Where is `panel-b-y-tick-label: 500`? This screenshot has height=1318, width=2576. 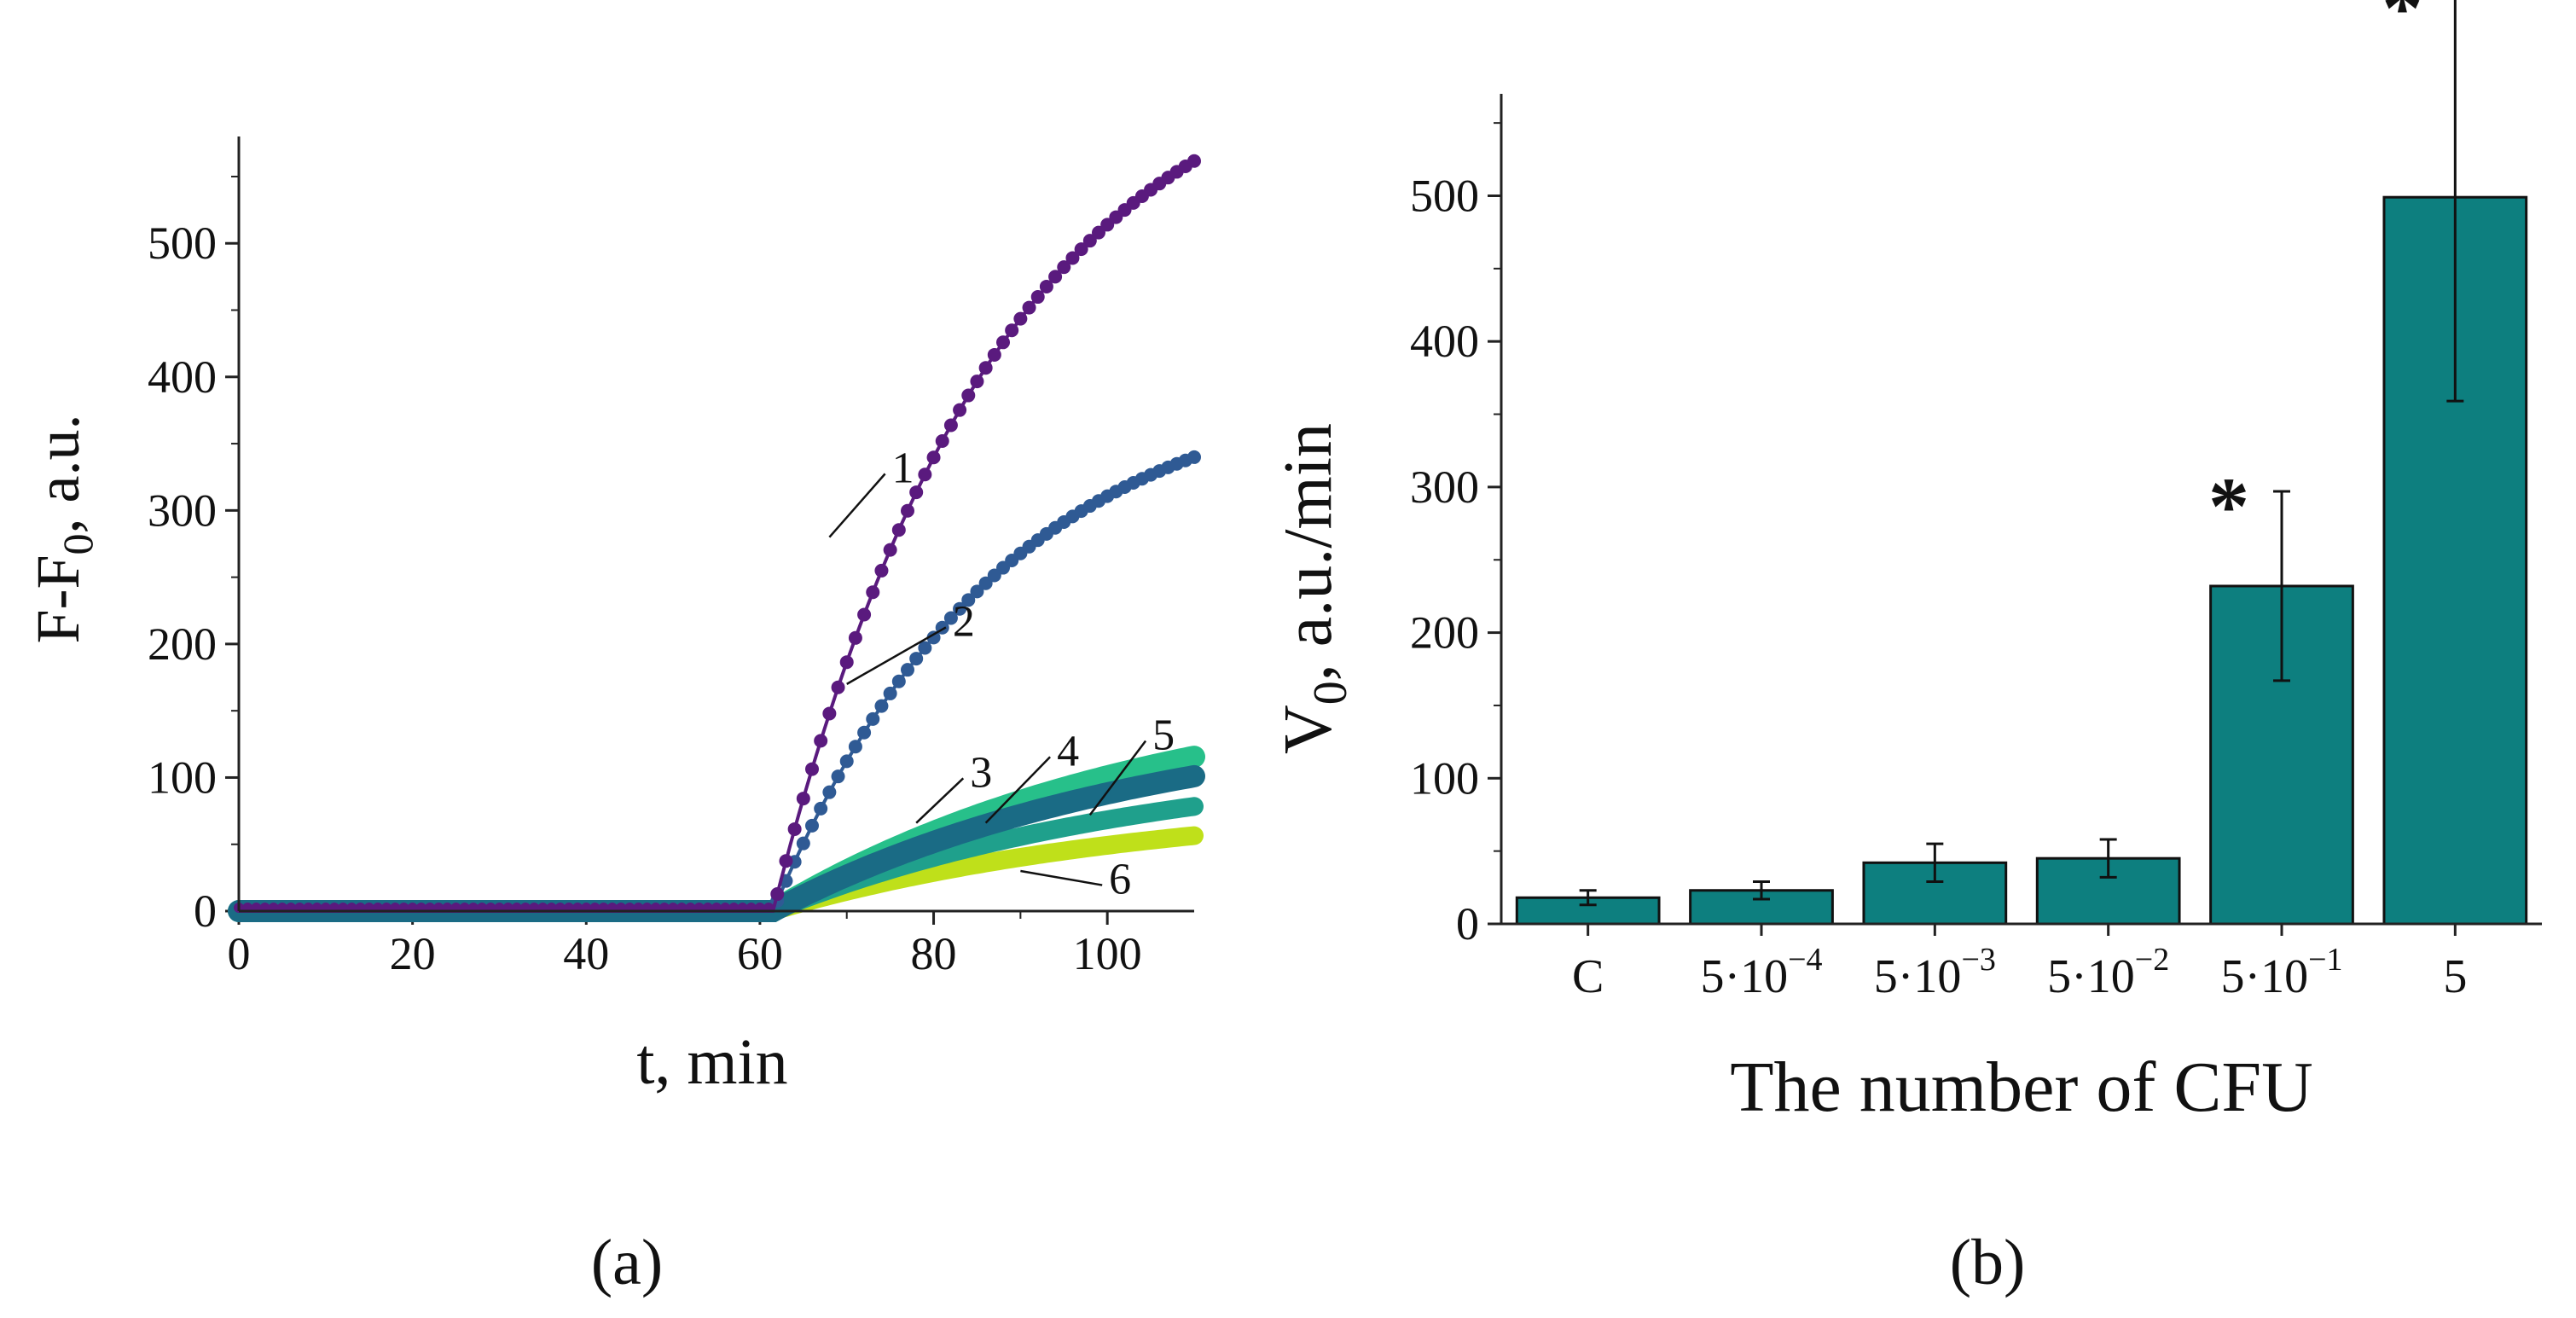
panel-b-y-tick-label: 500 is located at coordinates (1444, 195).